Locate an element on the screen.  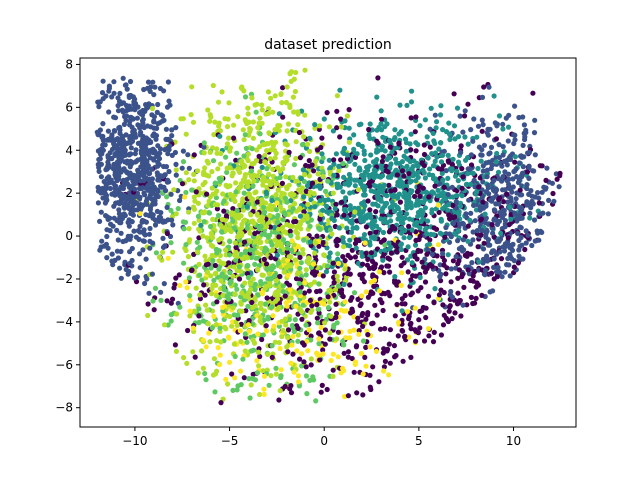
y-tick-label: −6 is located at coordinates (64, 365).